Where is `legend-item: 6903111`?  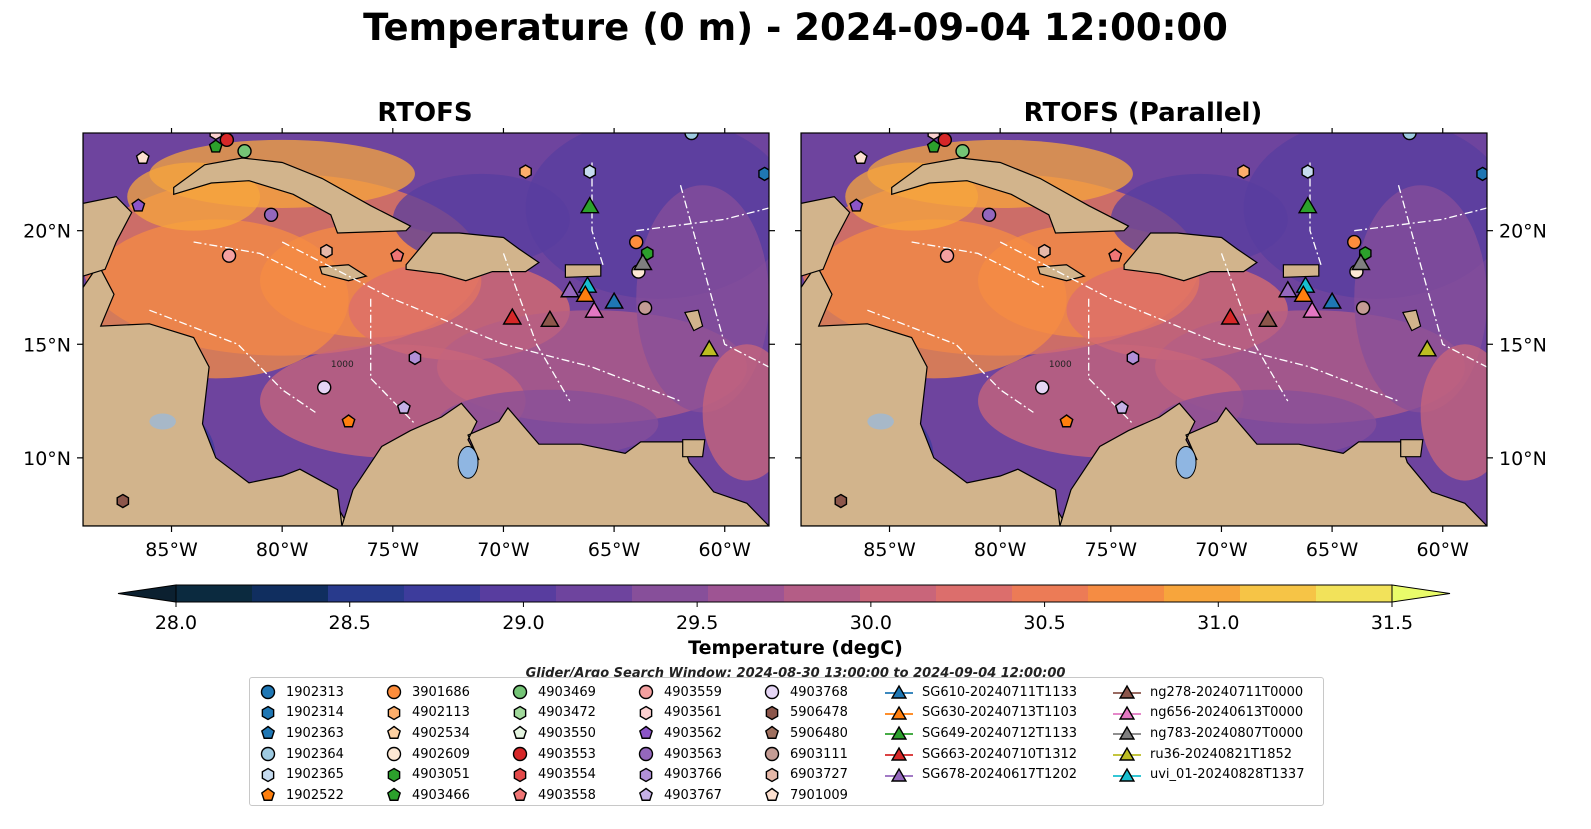
legend-item: 6903111 is located at coordinates (805, 754).